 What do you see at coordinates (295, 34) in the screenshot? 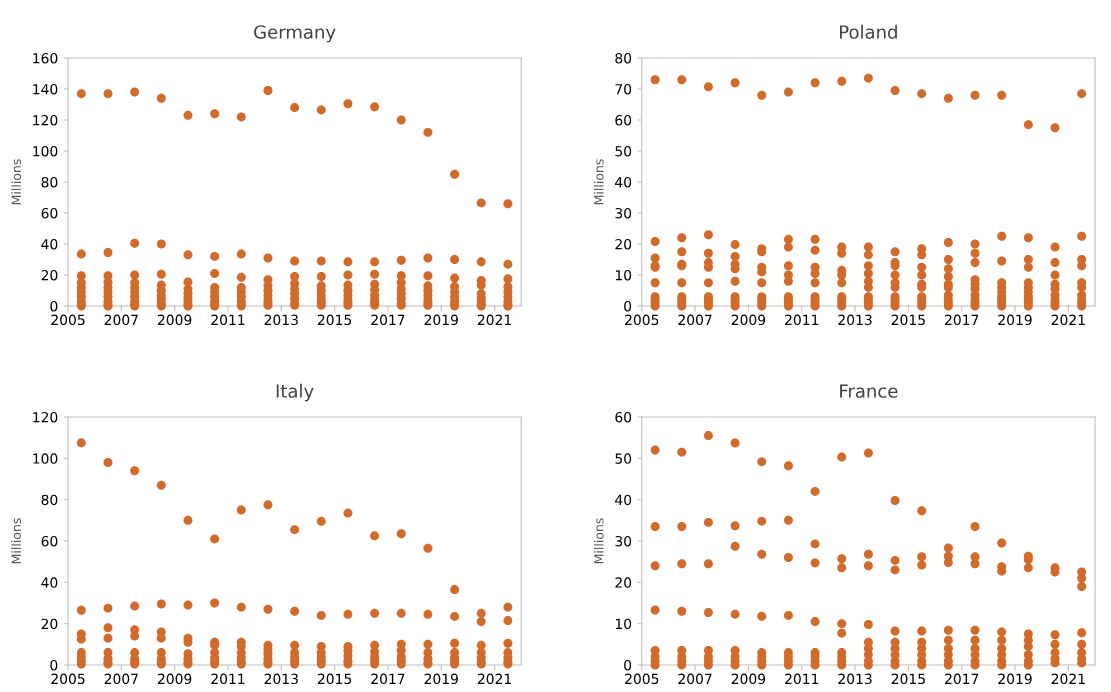
I see `chart-title: Germany` at bounding box center [295, 34].